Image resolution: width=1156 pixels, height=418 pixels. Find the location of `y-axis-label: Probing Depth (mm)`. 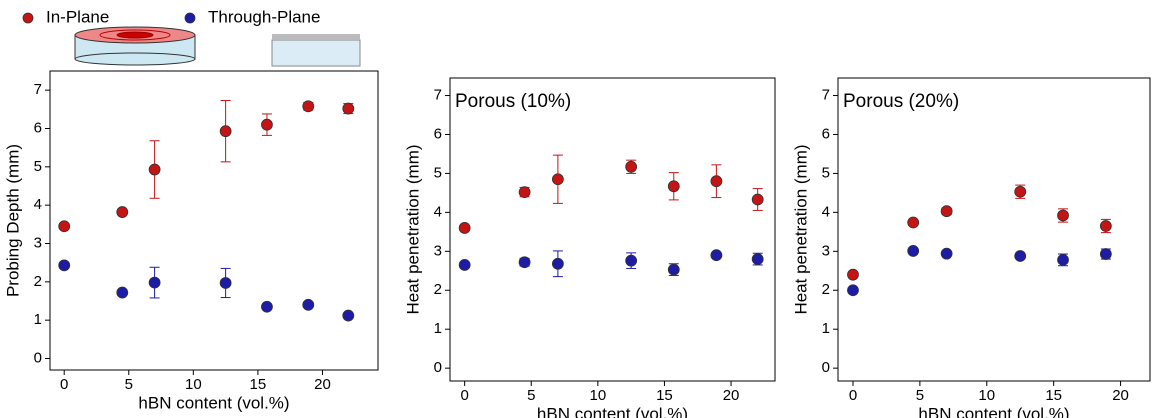

y-axis-label: Probing Depth (mm) is located at coordinates (12, 220).